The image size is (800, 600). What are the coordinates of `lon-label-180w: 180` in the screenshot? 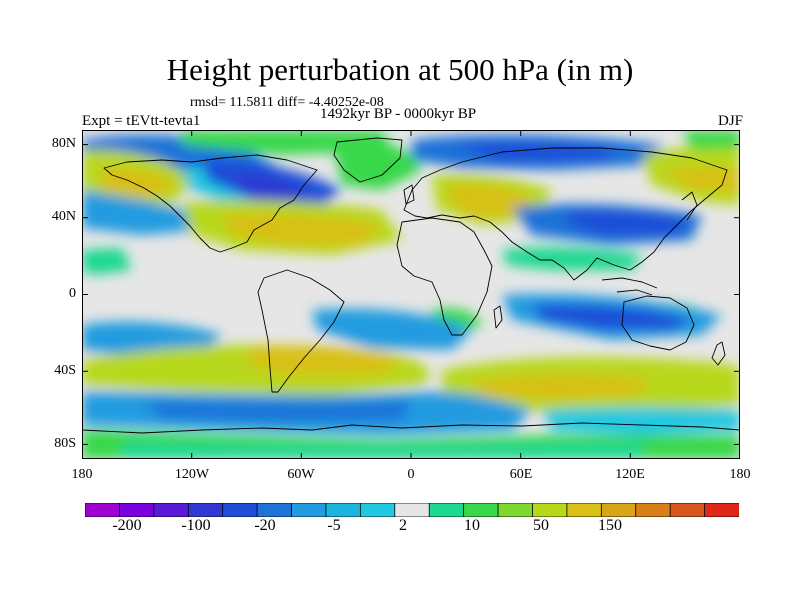 It's located at (82, 474).